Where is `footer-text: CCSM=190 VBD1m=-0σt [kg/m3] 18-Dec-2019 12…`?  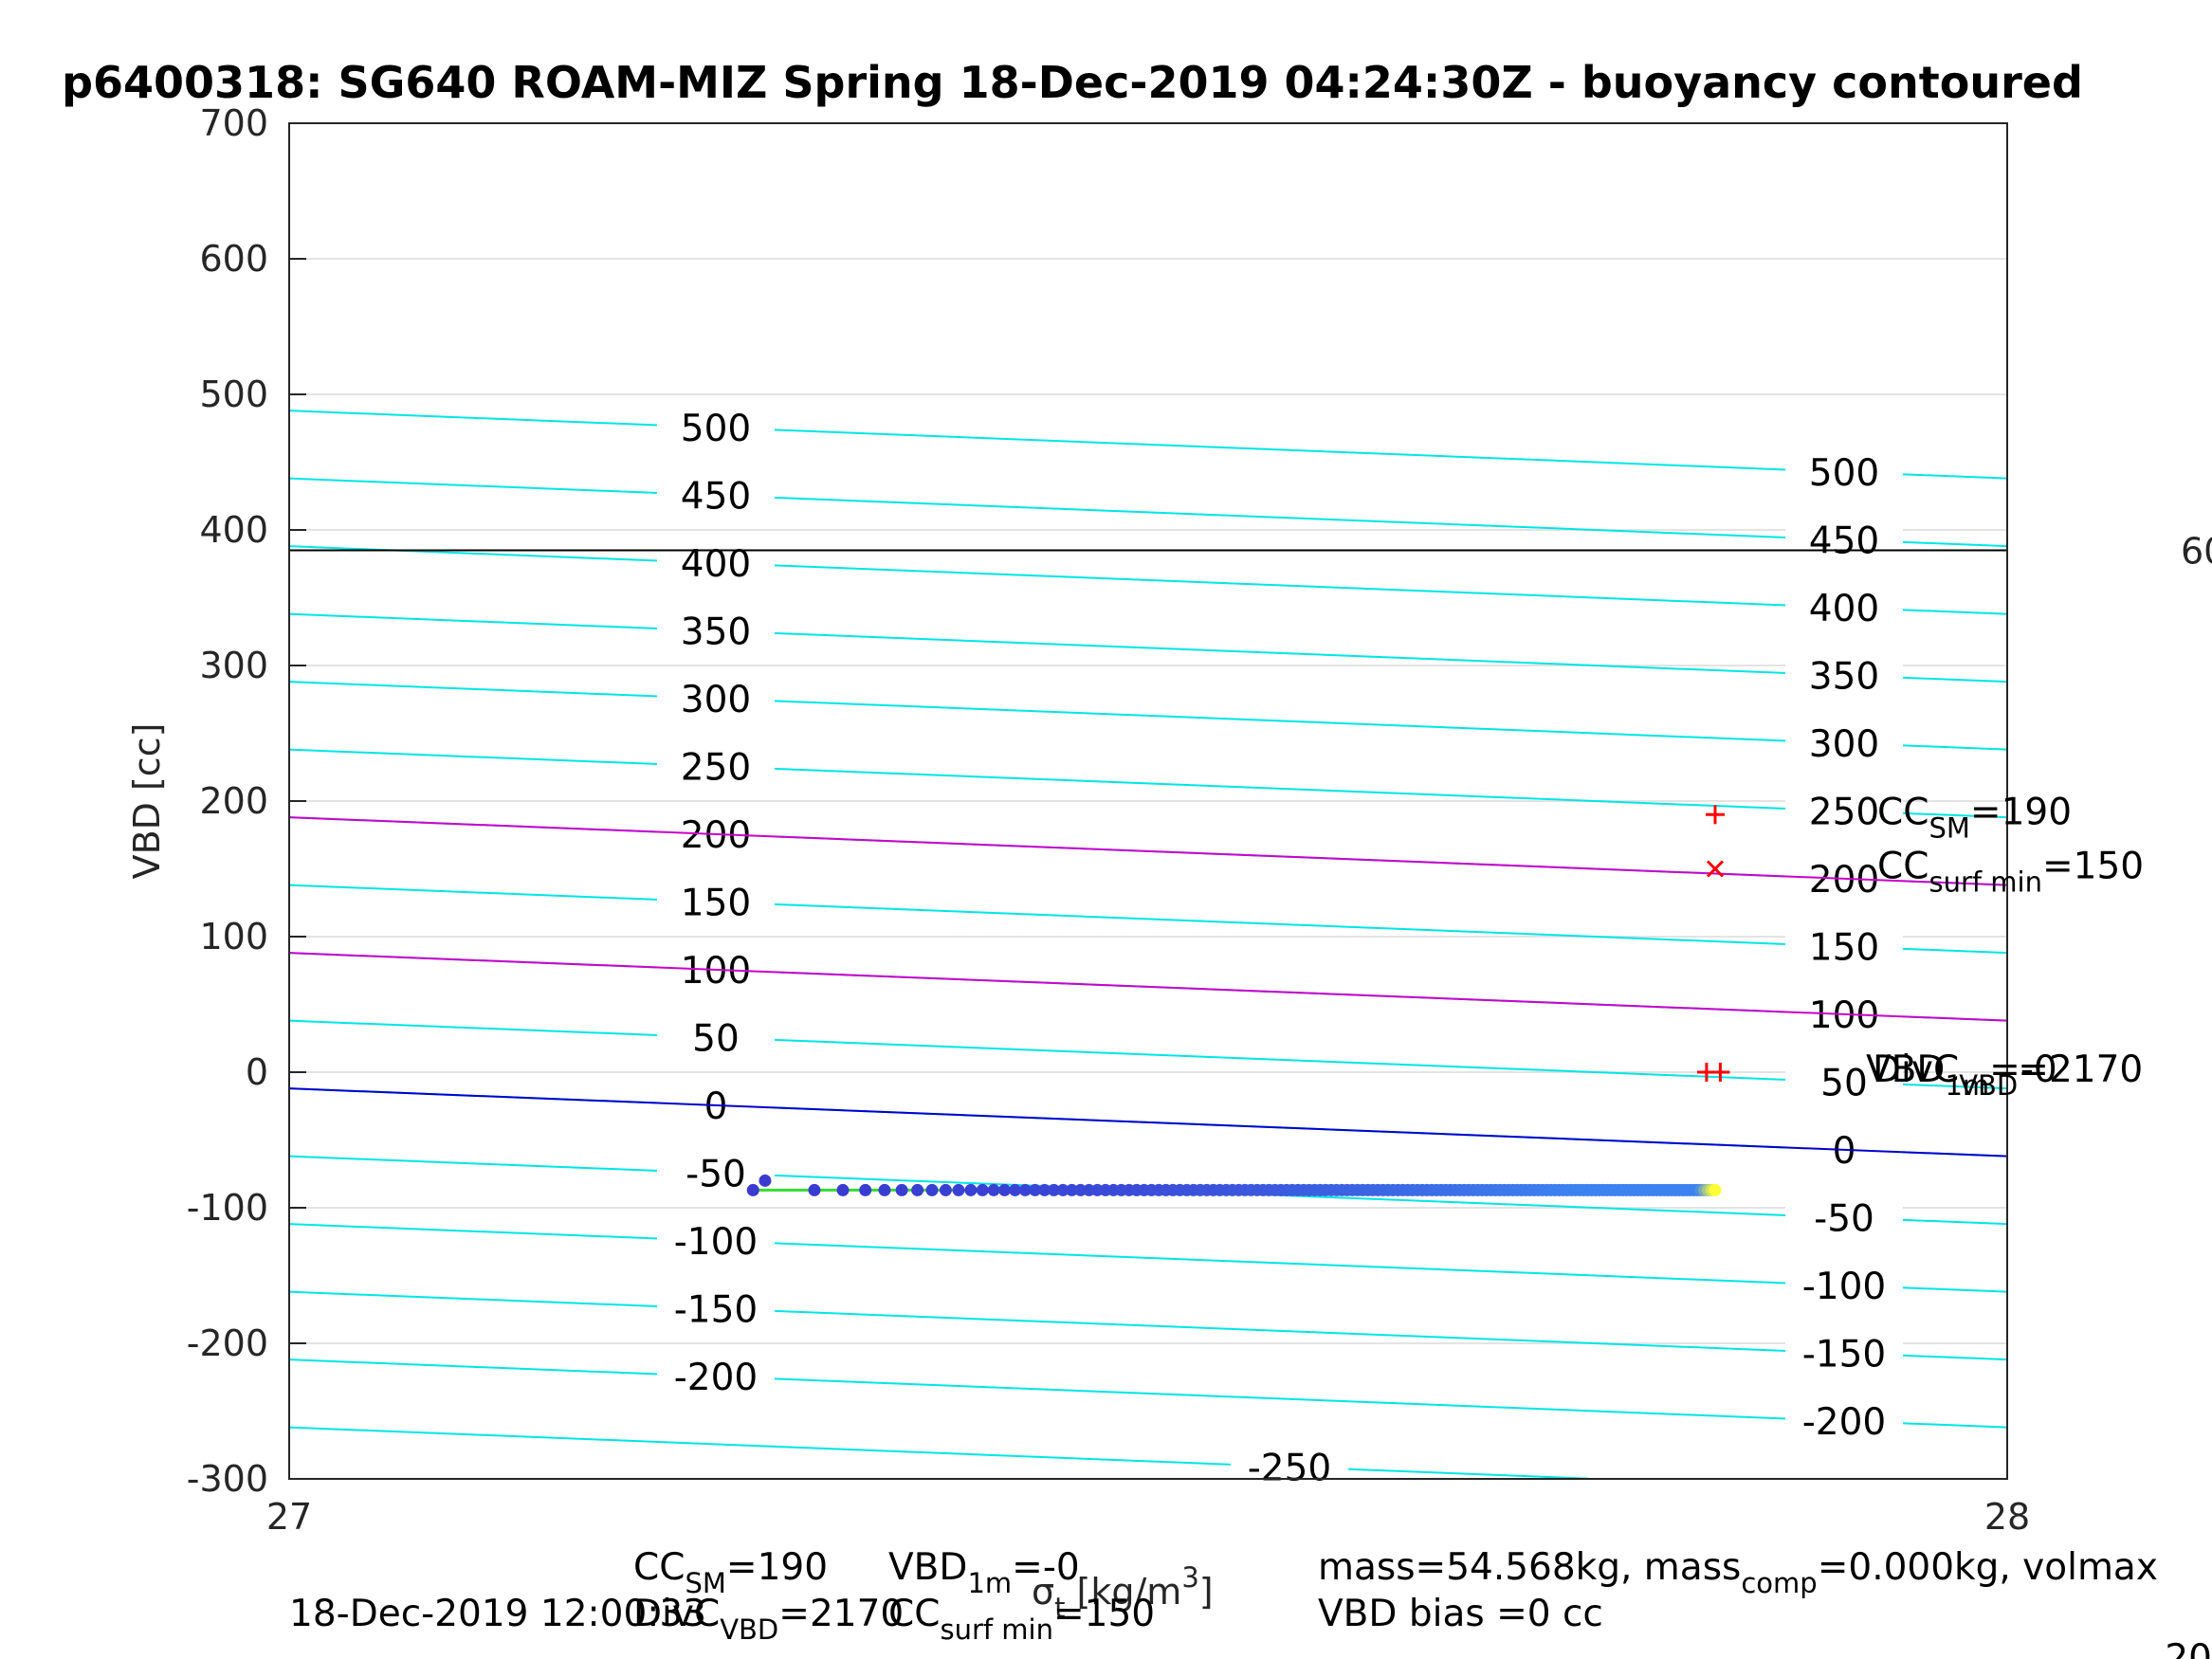 footer-text: CCSM=190 VBD1m=-0σt [kg/m3] 18-Dec-2019 12… is located at coordinates (1250, 1602).